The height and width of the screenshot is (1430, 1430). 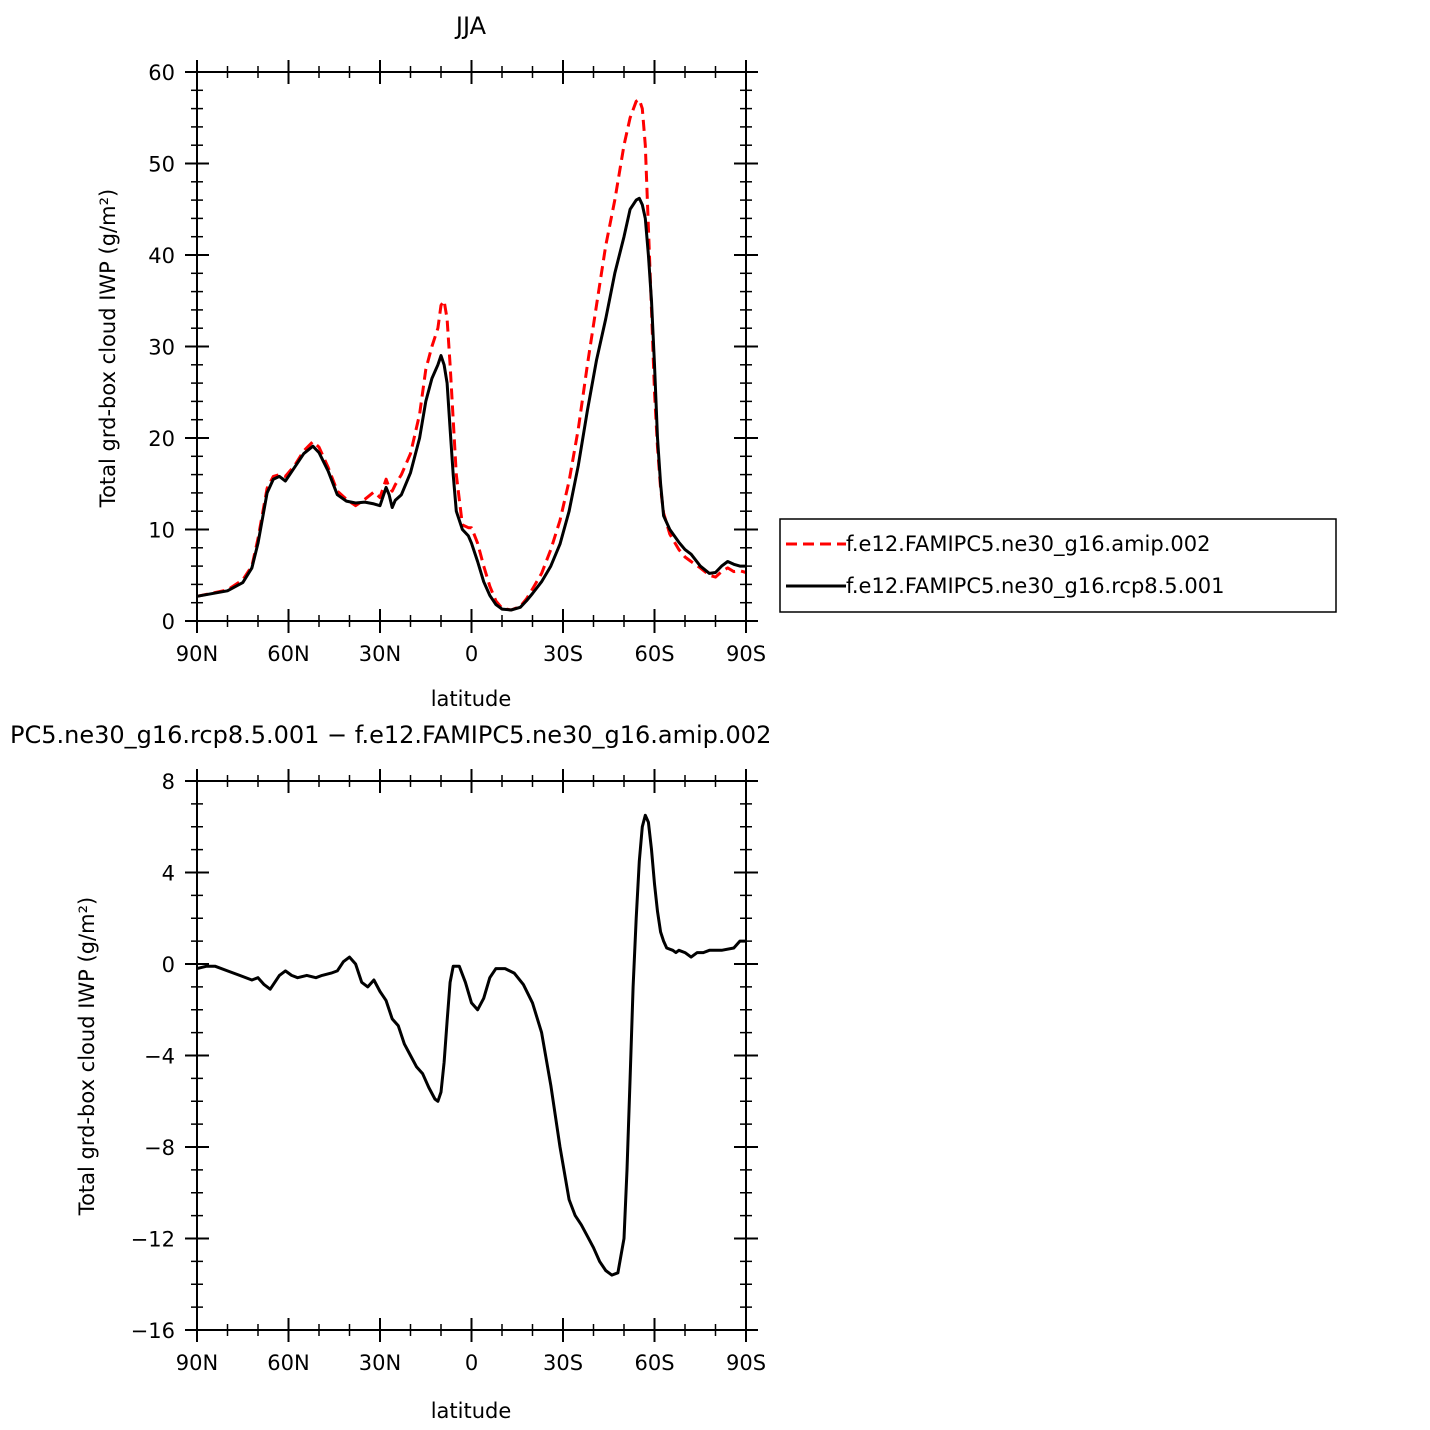 I want to click on bottom-x-axis-label: latitude, so click(x=471, y=1411).